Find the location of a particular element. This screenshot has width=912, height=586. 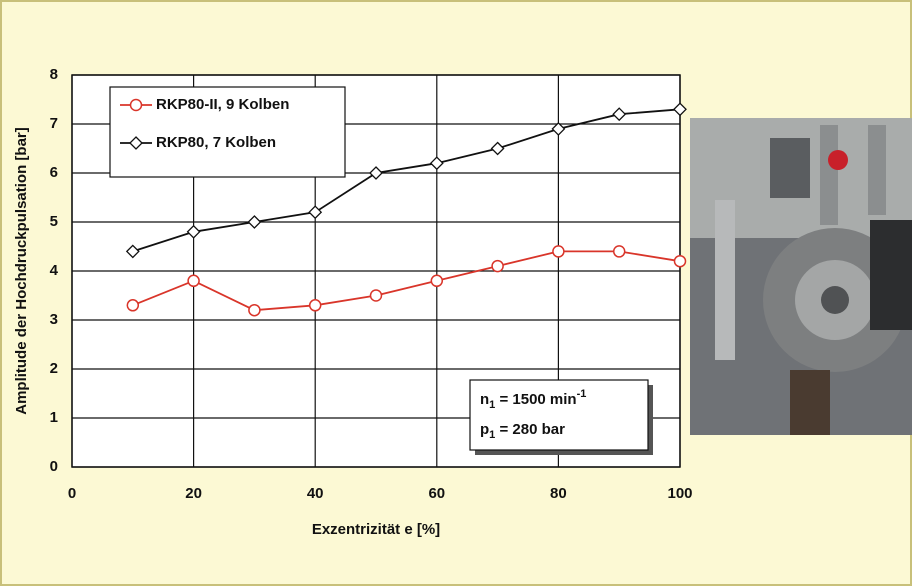

y-tick-label: 3 is located at coordinates (54, 319).